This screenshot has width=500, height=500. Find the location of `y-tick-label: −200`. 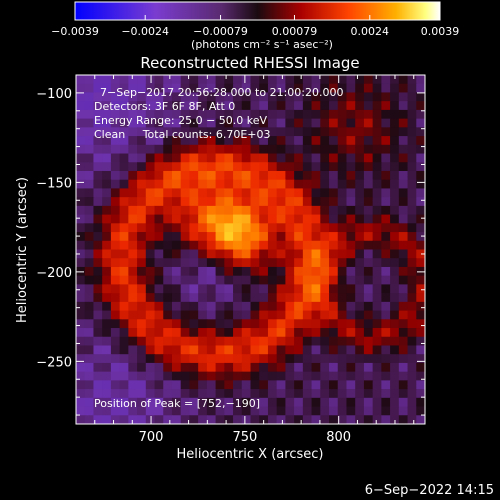

y-tick-label: −200 is located at coordinates (54, 273).